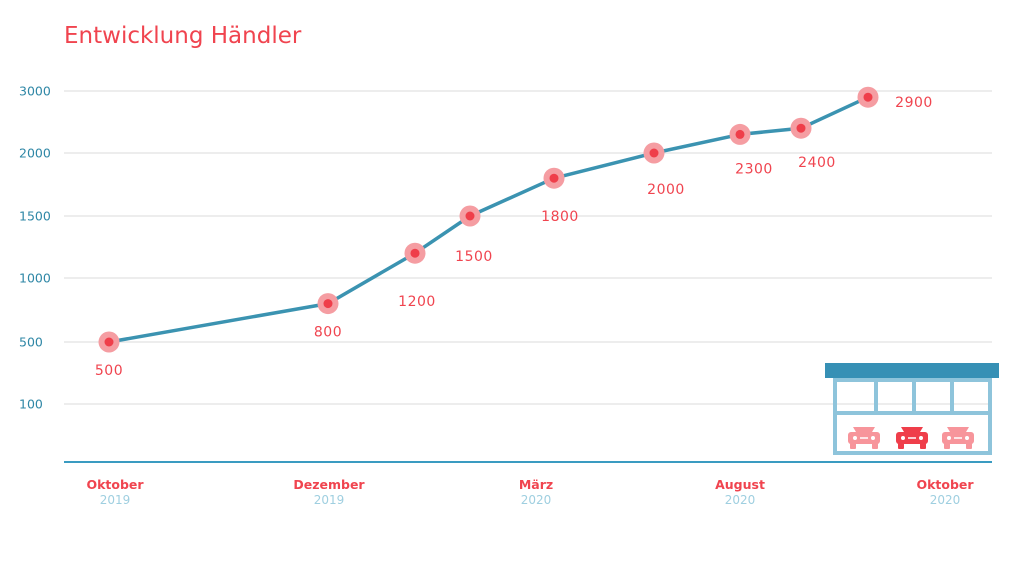  Describe the element at coordinates (912, 416) in the screenshot. I see `garage-frame` at that location.